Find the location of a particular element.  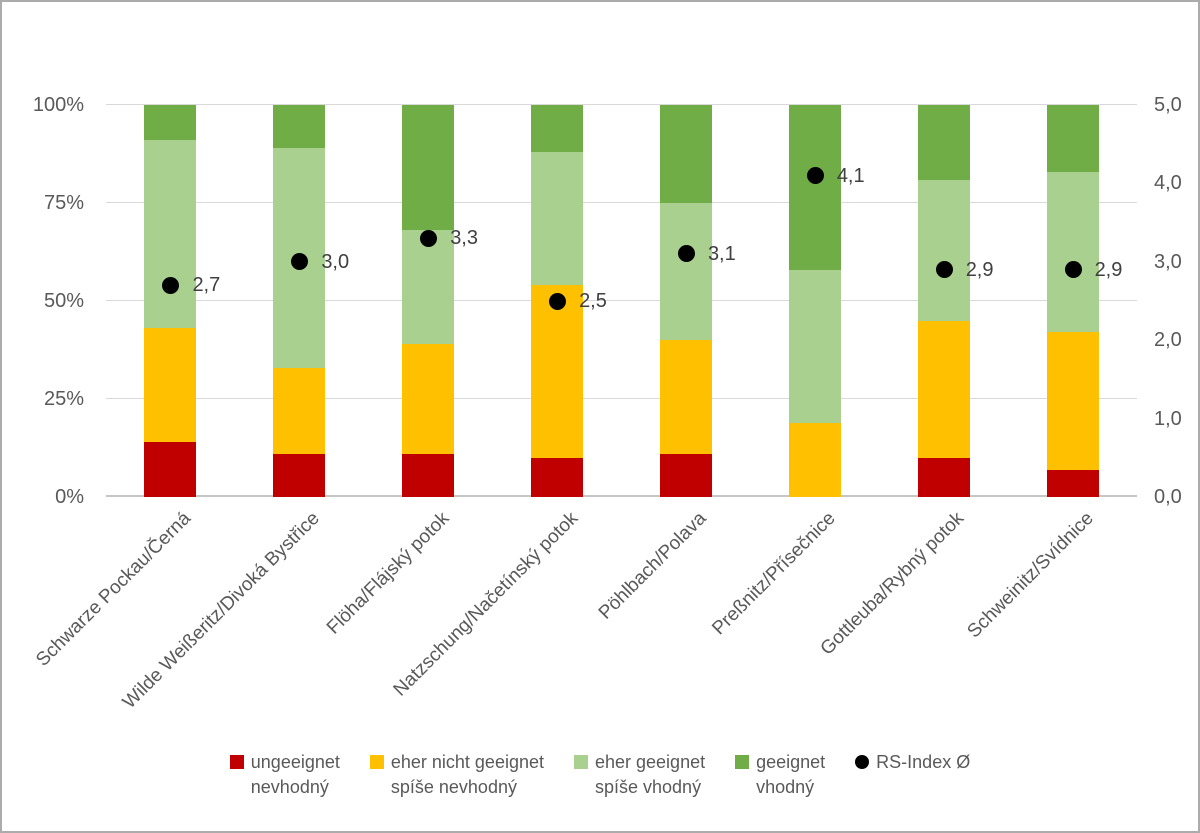

legend-item-geeignet: geeignet vhodný is located at coordinates (780, 775).